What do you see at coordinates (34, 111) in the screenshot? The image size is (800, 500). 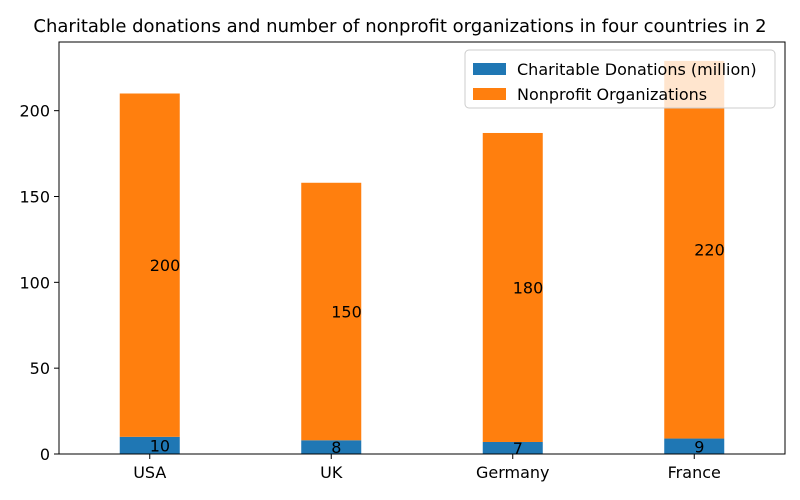 I see `y-tick-label: 200` at bounding box center [34, 111].